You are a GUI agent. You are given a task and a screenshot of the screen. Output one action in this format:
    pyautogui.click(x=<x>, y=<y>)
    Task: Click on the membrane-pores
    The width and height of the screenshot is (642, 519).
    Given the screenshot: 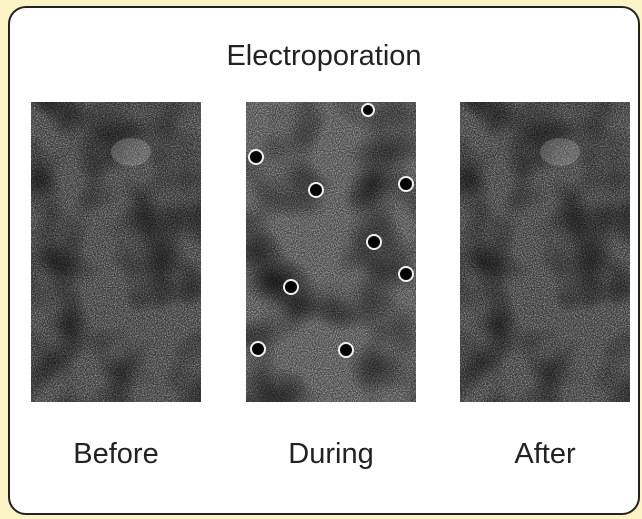 What is the action you would take?
    pyautogui.click(x=331, y=230)
    